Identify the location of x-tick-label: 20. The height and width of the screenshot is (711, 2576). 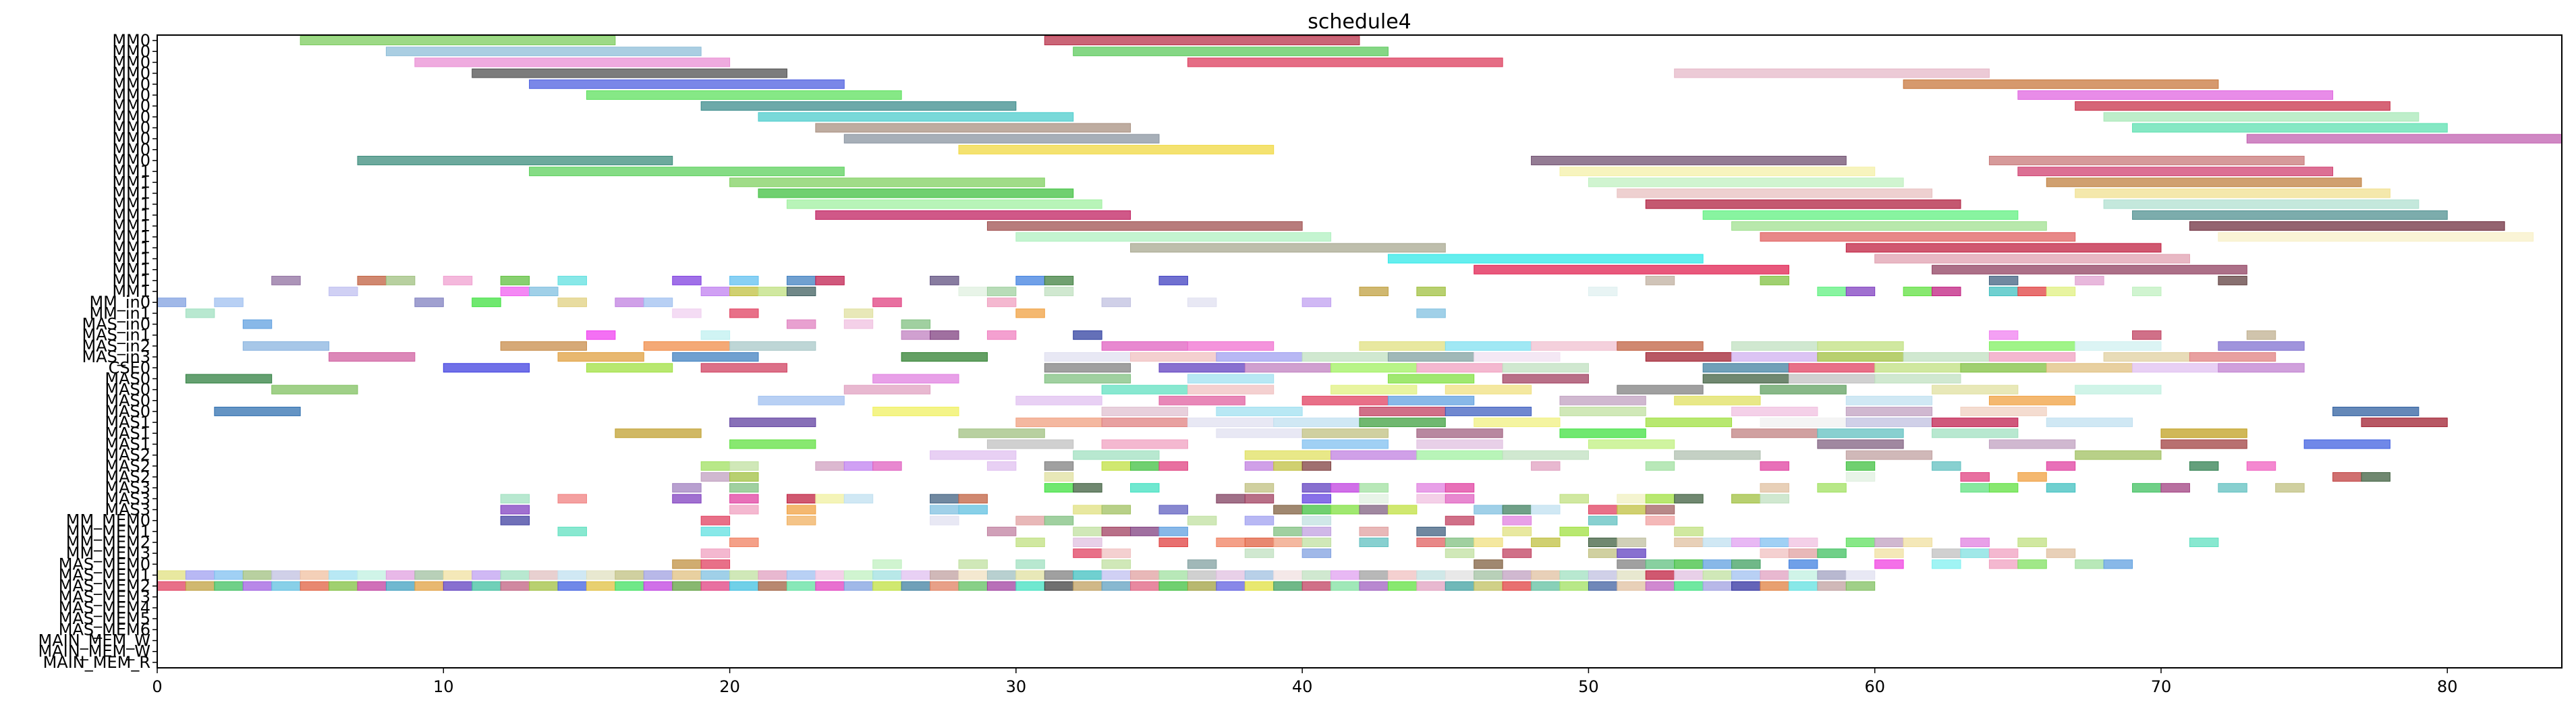
(729, 686).